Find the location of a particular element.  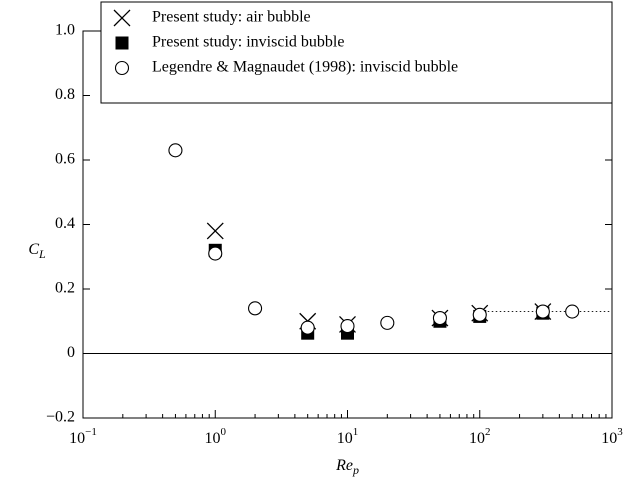

y-tick-label: 0.6 is located at coordinates (65, 159).